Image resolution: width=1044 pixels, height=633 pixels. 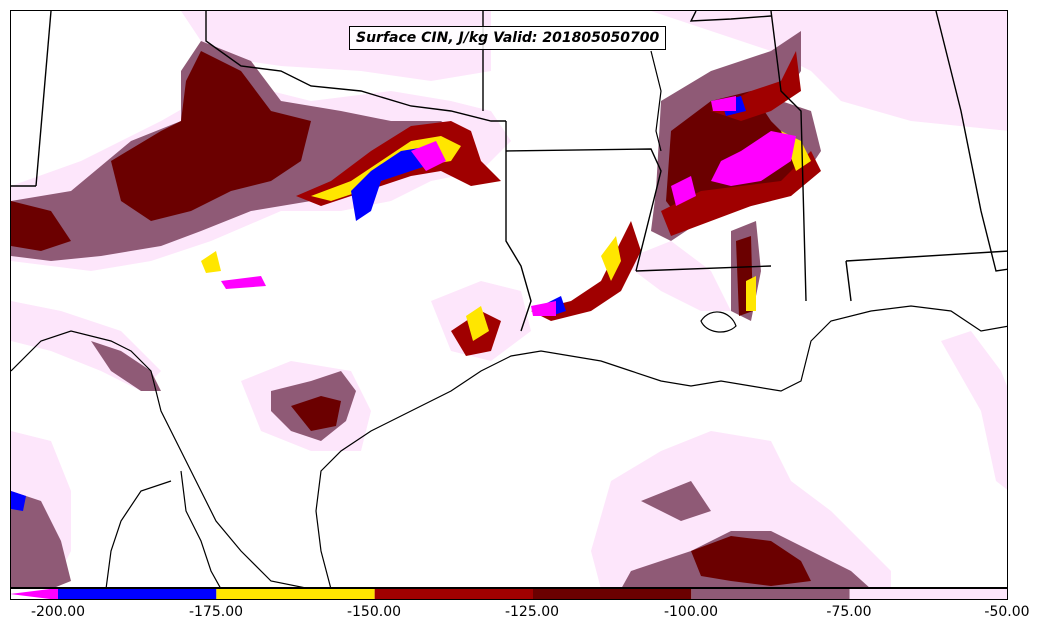 I want to click on colorbar-tick-label: -150.00, so click(x=374, y=612).